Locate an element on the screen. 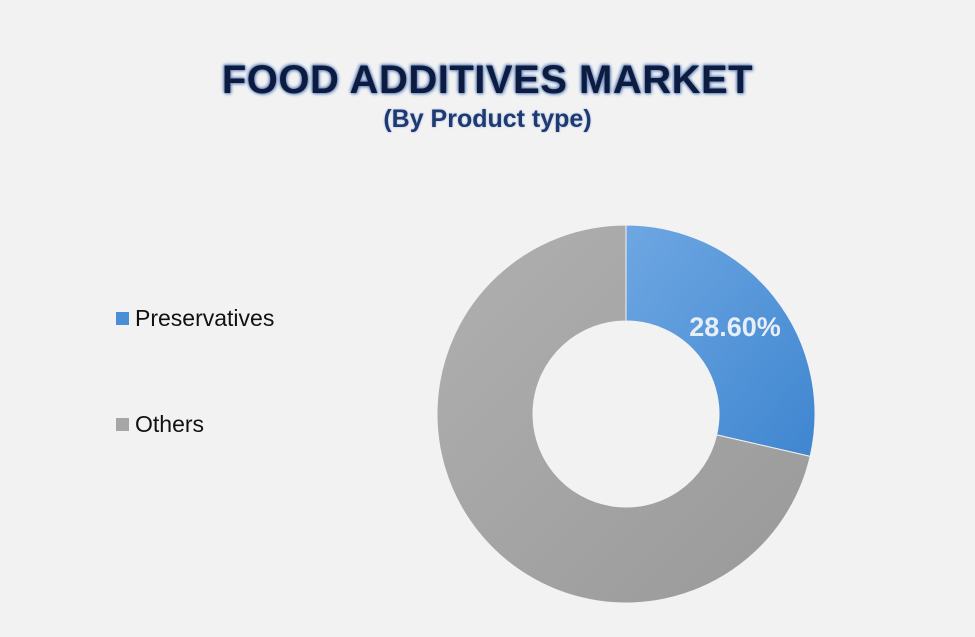 This screenshot has width=975, height=637. legend-label-preservatives: Preservatives is located at coordinates (205, 317).